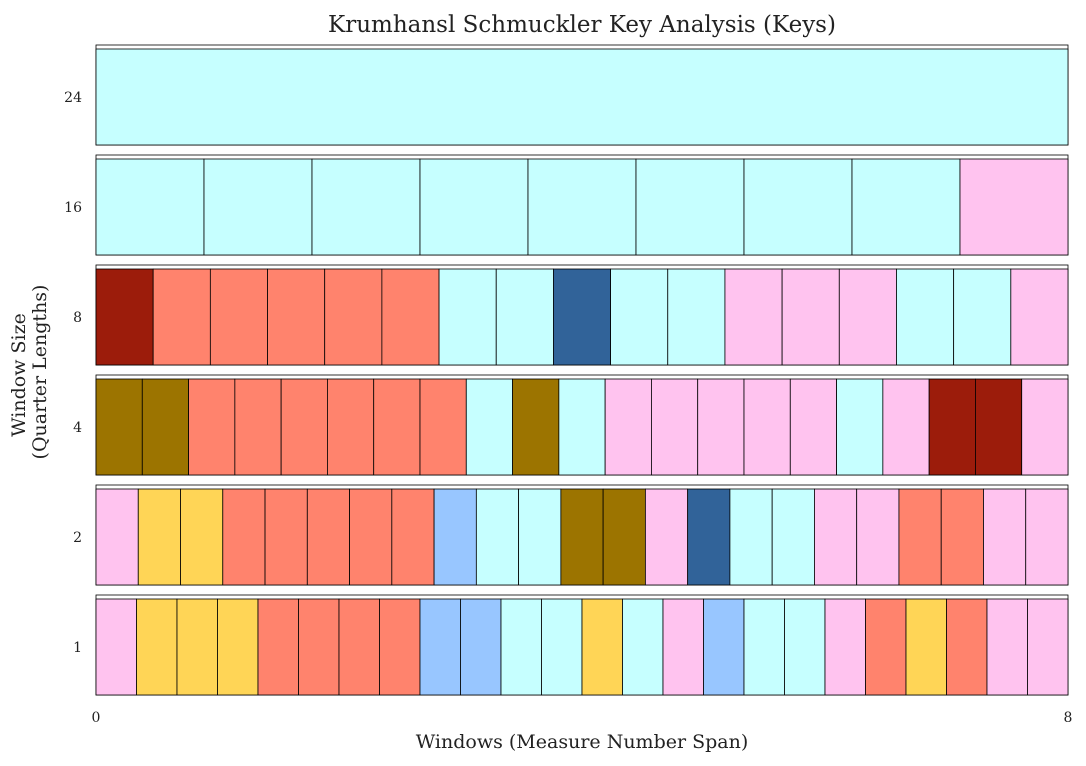 The height and width of the screenshot is (766, 1086). I want to click on y-axis-label-line-1: Window Size, so click(19, 375).